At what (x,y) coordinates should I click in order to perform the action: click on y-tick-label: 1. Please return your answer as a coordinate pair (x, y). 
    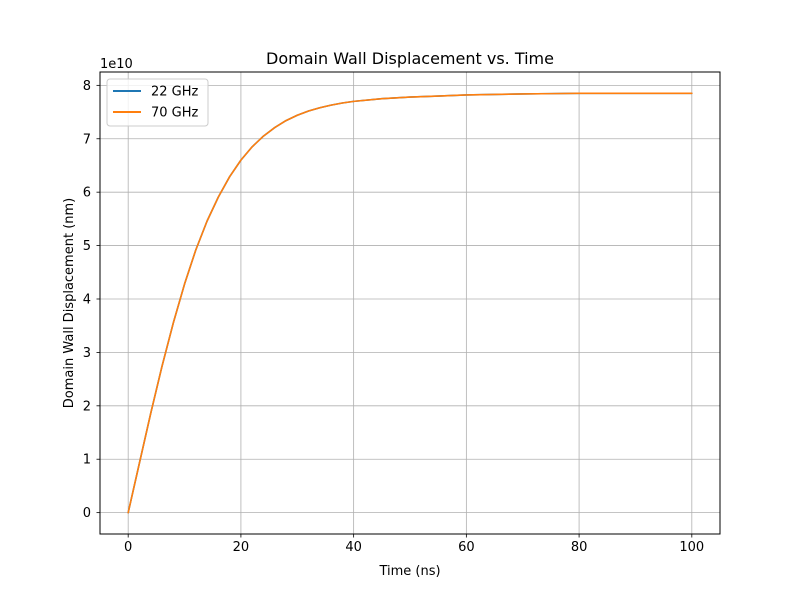
    Looking at the image, I should click on (87, 460).